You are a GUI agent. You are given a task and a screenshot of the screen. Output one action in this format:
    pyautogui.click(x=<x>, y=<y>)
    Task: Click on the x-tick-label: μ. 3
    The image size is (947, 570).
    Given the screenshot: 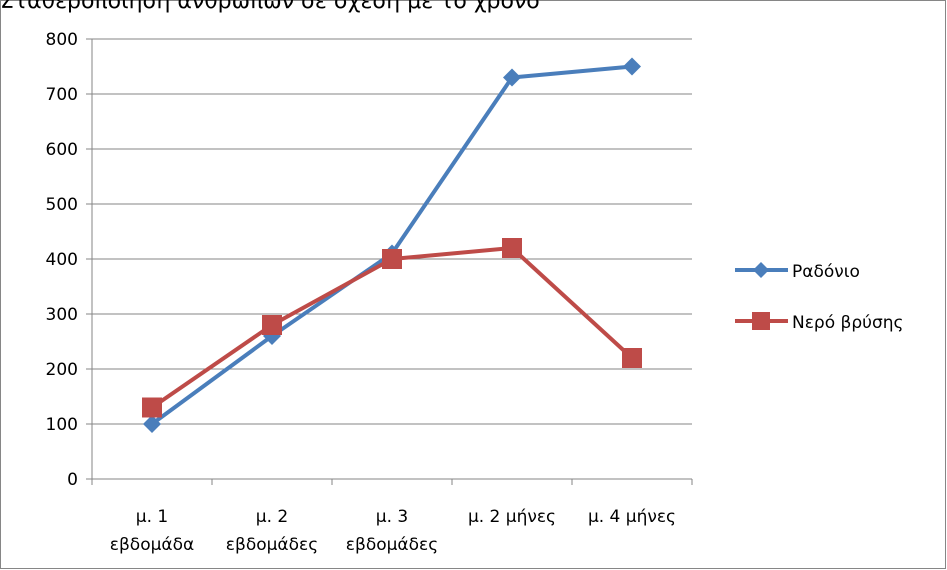 What is the action you would take?
    pyautogui.click(x=392, y=517)
    